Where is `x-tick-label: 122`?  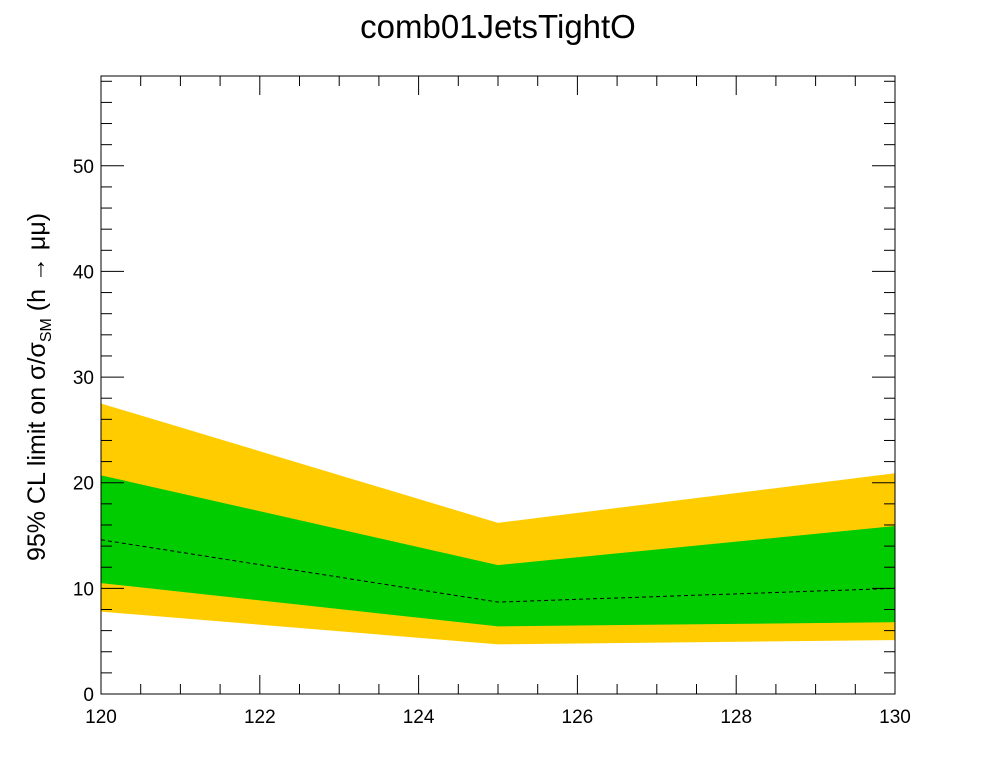
x-tick-label: 122 is located at coordinates (260, 717).